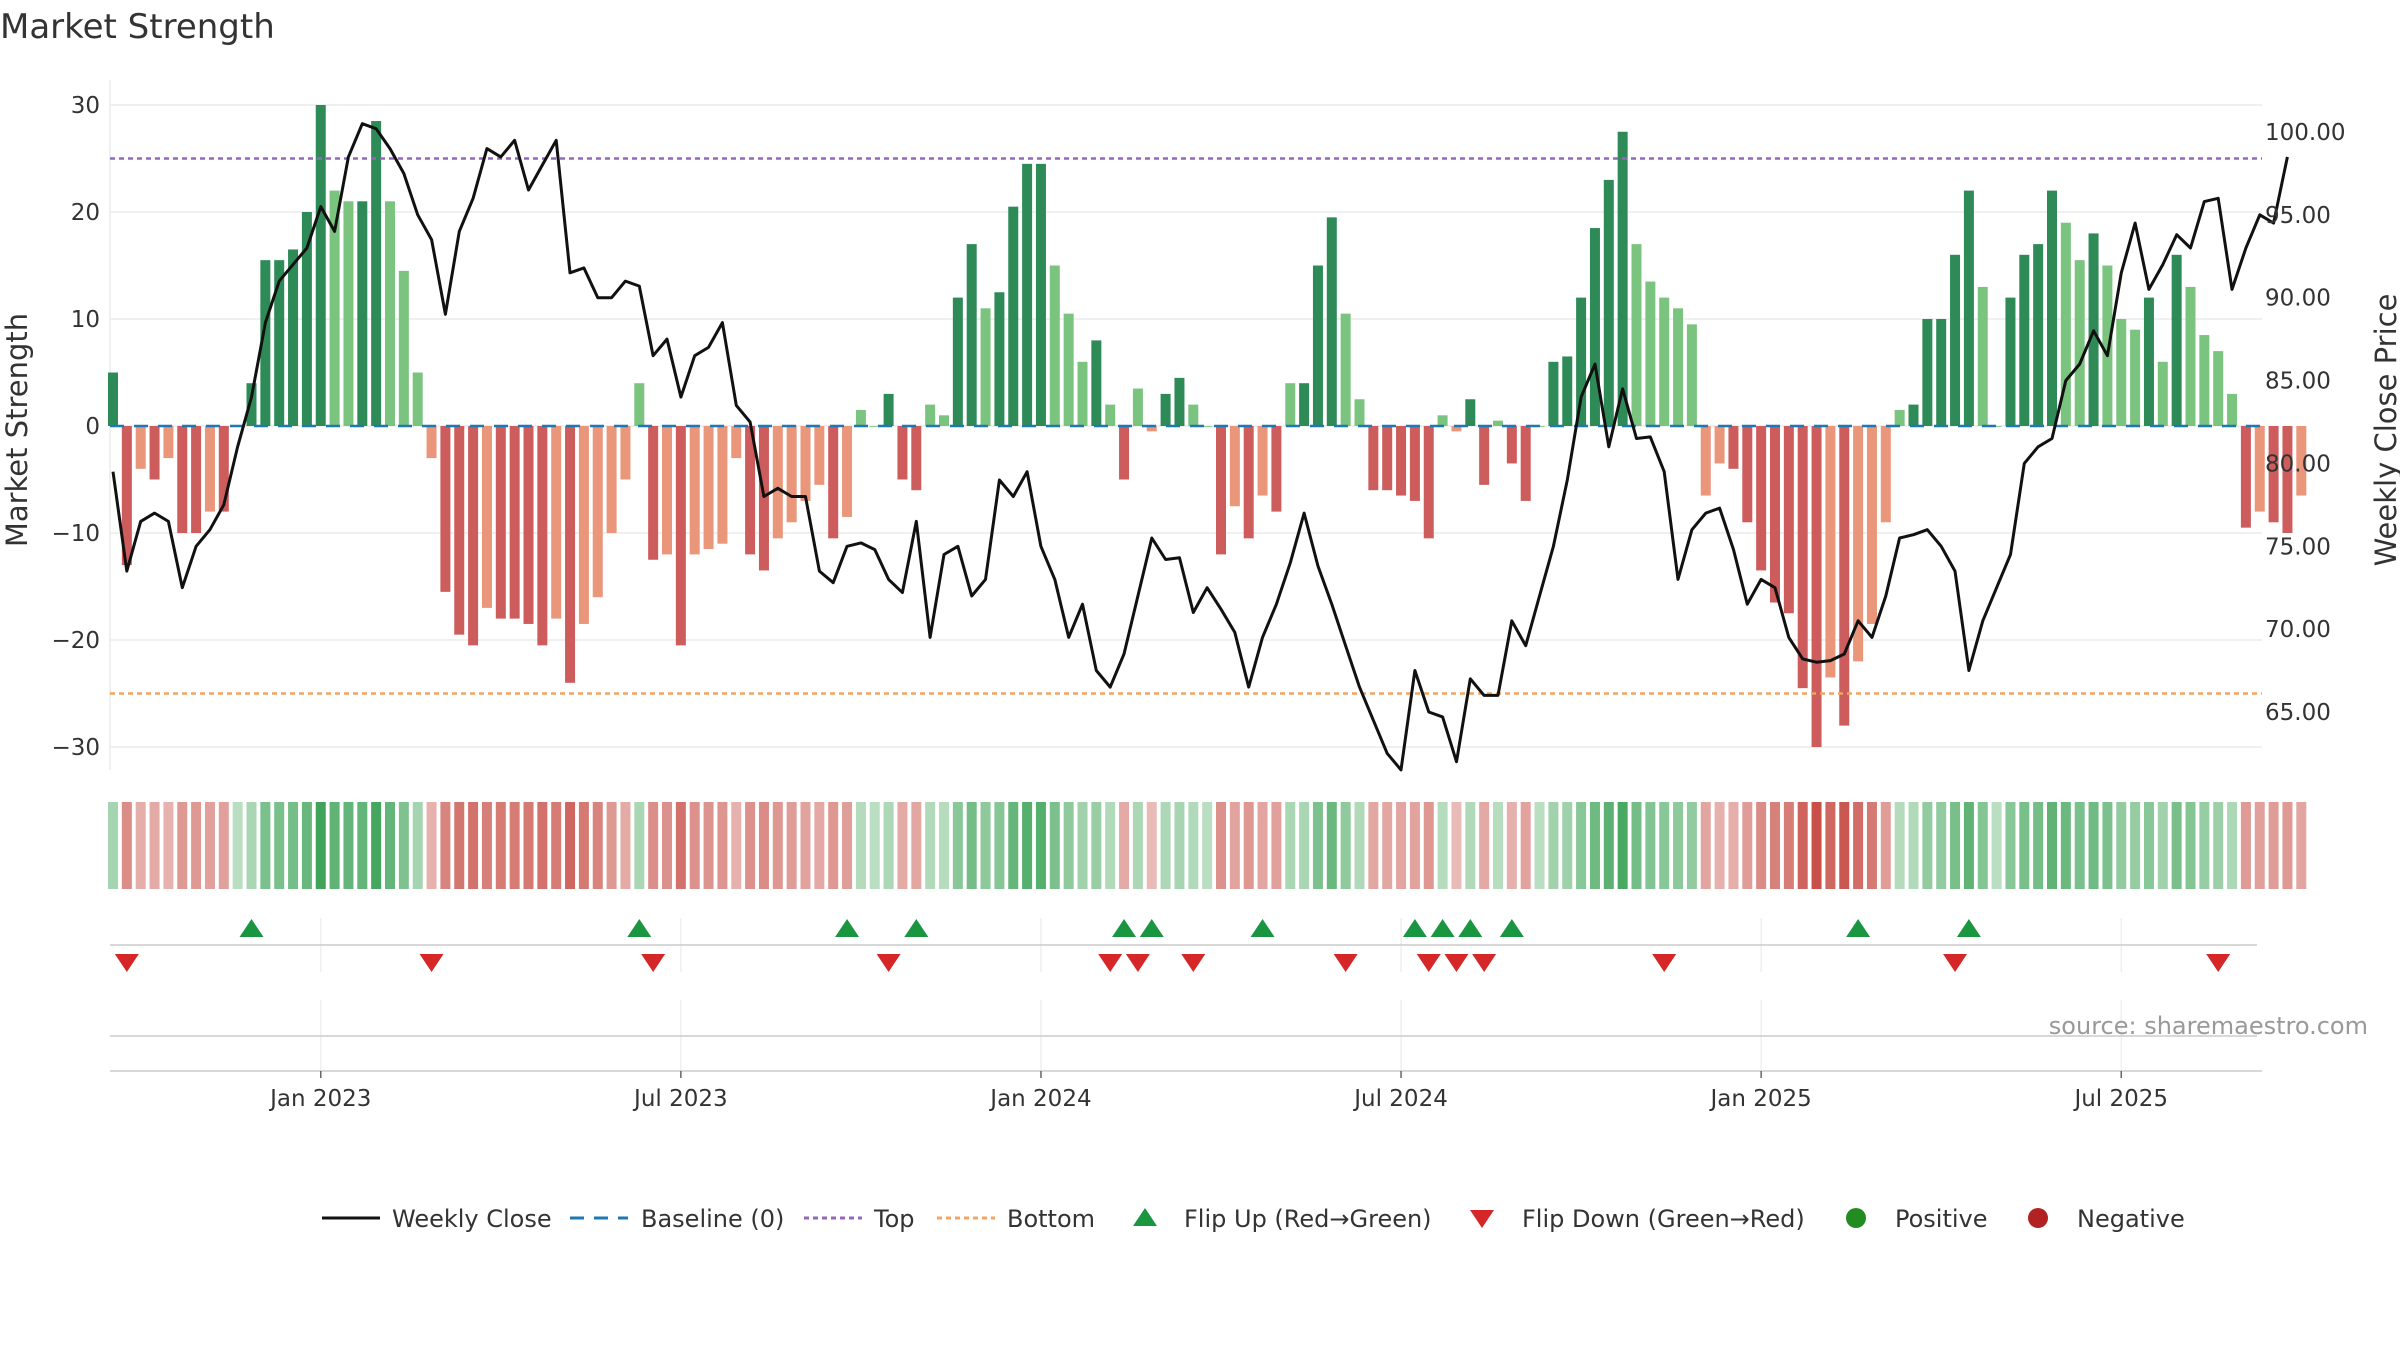 Image resolution: width=2400 pixels, height=1350 pixels. What do you see at coordinates (1400, 1099) in the screenshot?
I see `x-tick-label: Jul 2024` at bounding box center [1400, 1099].